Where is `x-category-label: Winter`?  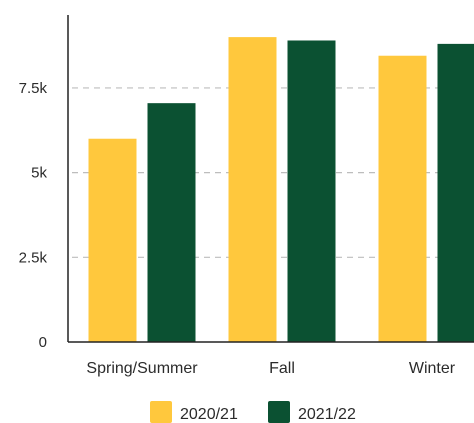 x-category-label: Winter is located at coordinates (432, 368).